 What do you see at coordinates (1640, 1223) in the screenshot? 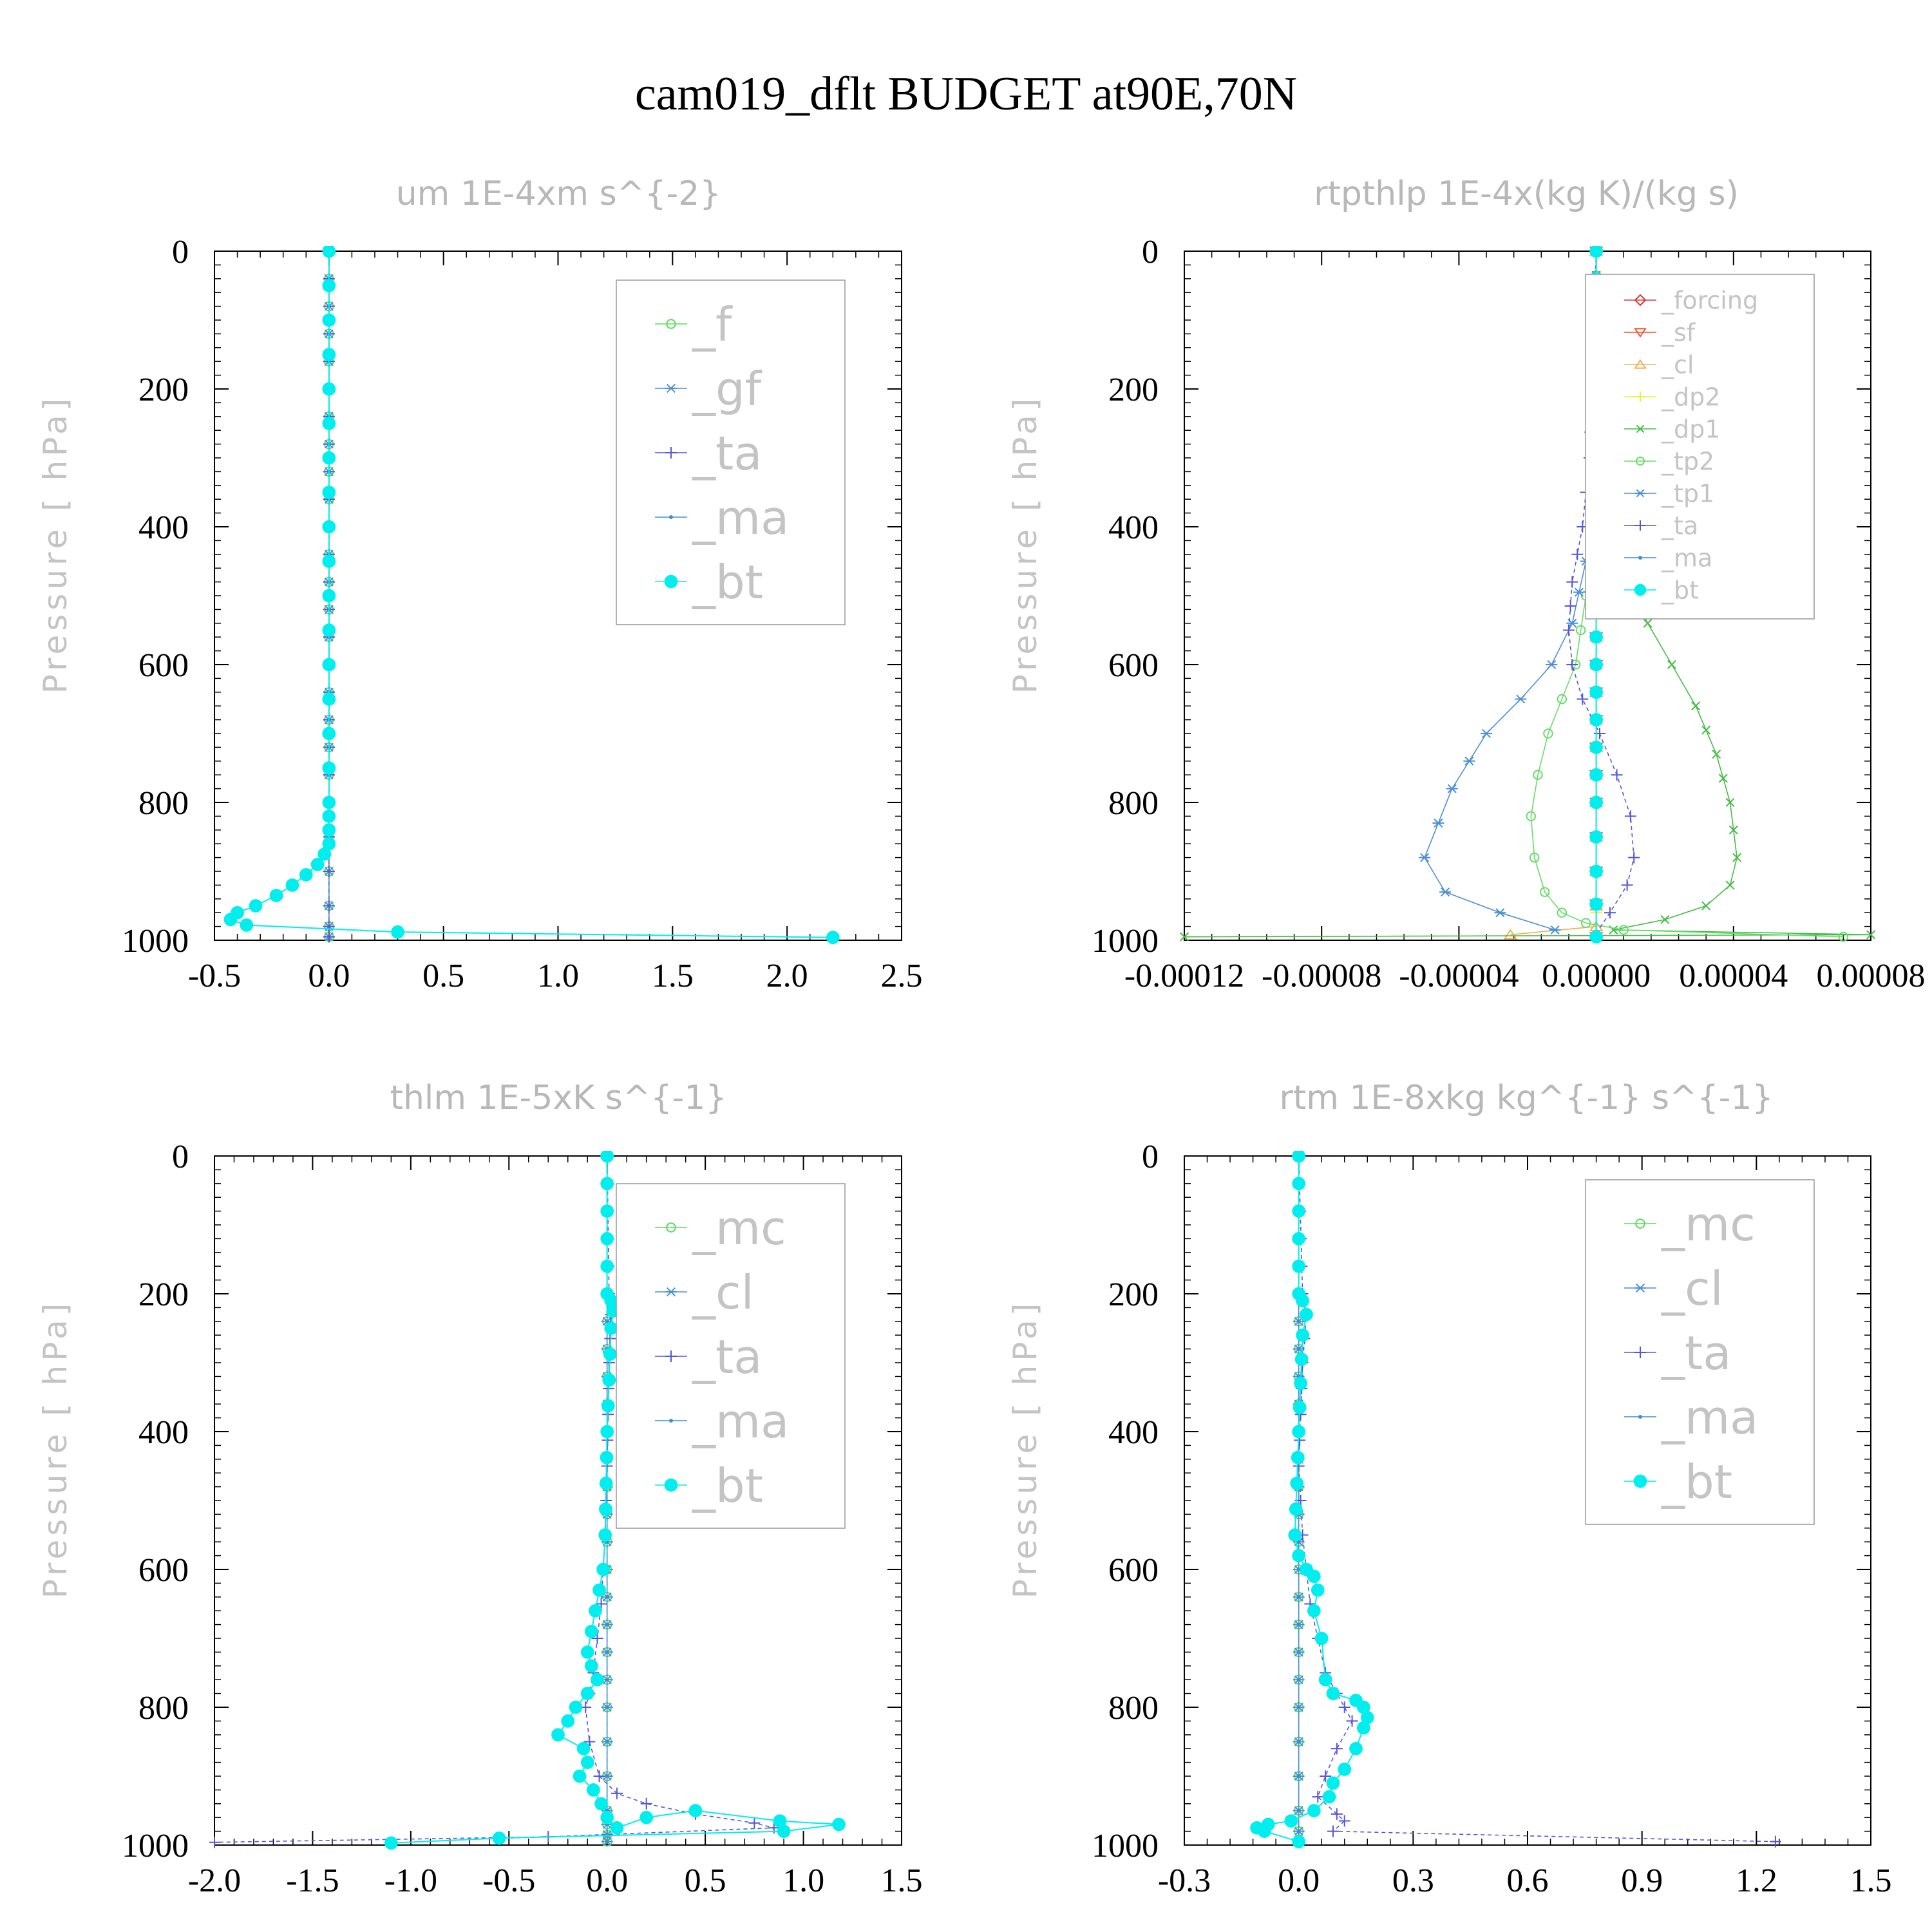
I see `legend-marker-mc-shape` at bounding box center [1640, 1223].